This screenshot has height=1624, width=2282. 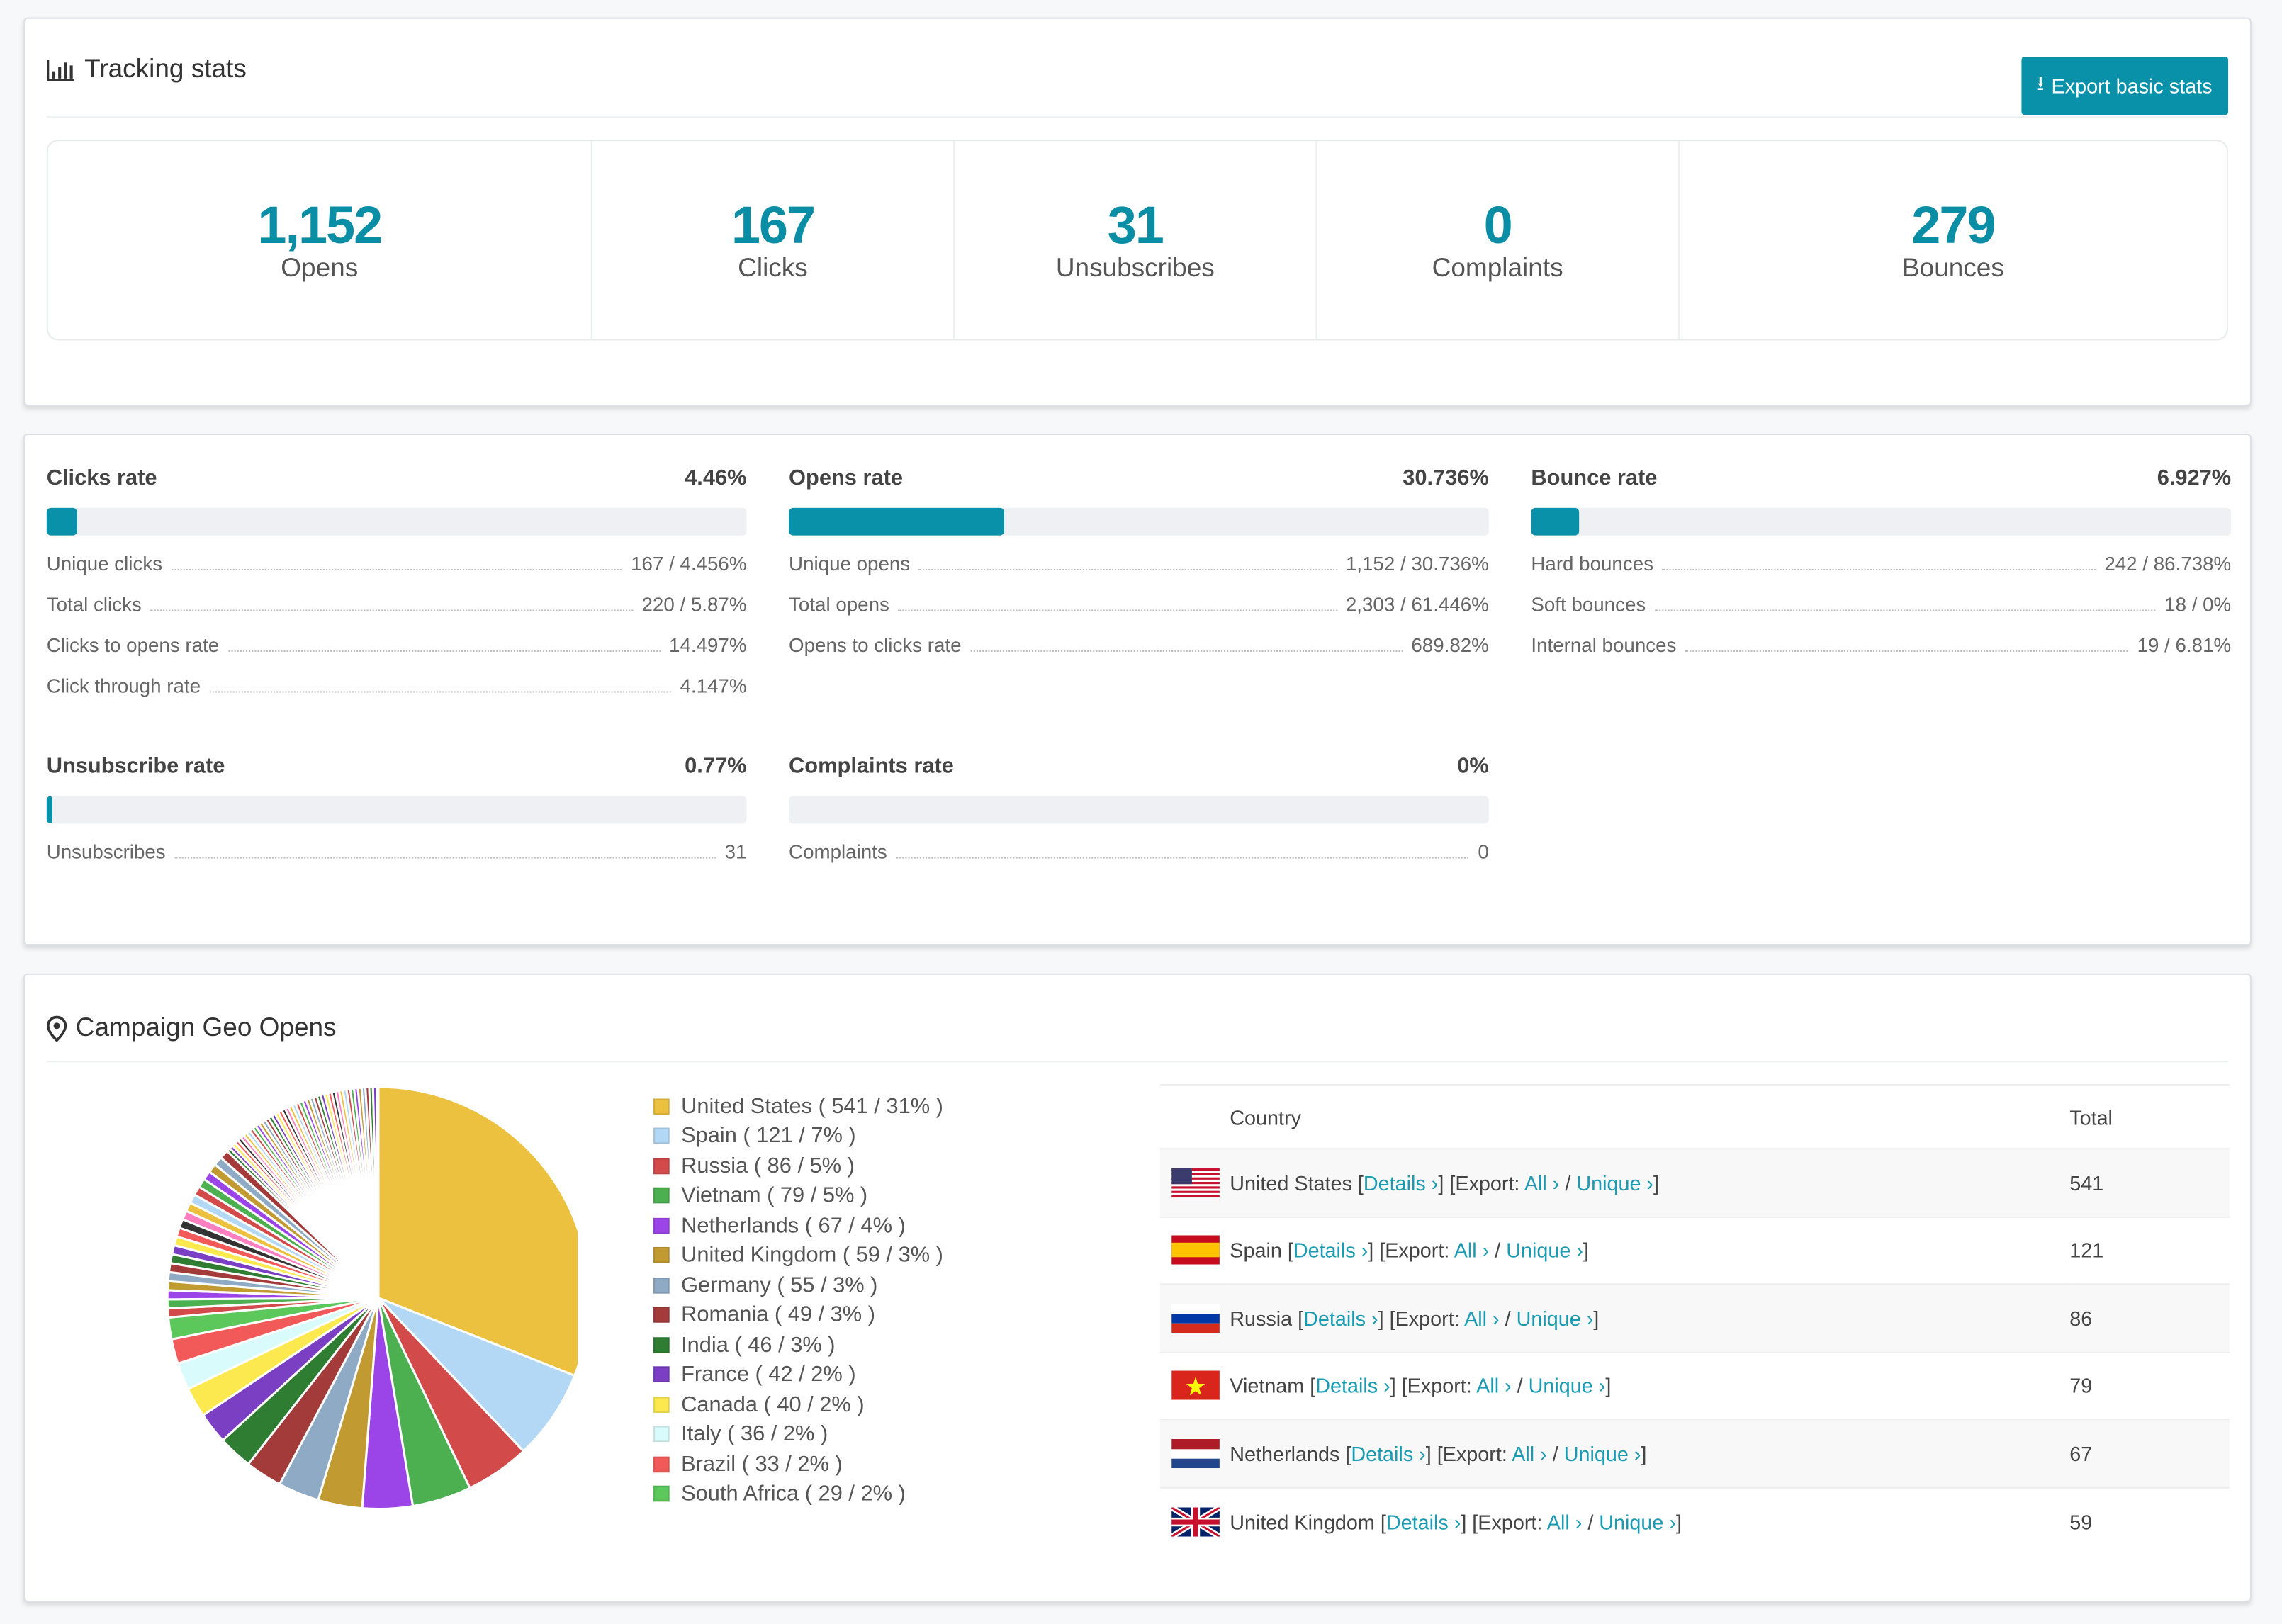 What do you see at coordinates (798, 1375) in the screenshot?
I see `legend-item: France ( 42 / 2% )` at bounding box center [798, 1375].